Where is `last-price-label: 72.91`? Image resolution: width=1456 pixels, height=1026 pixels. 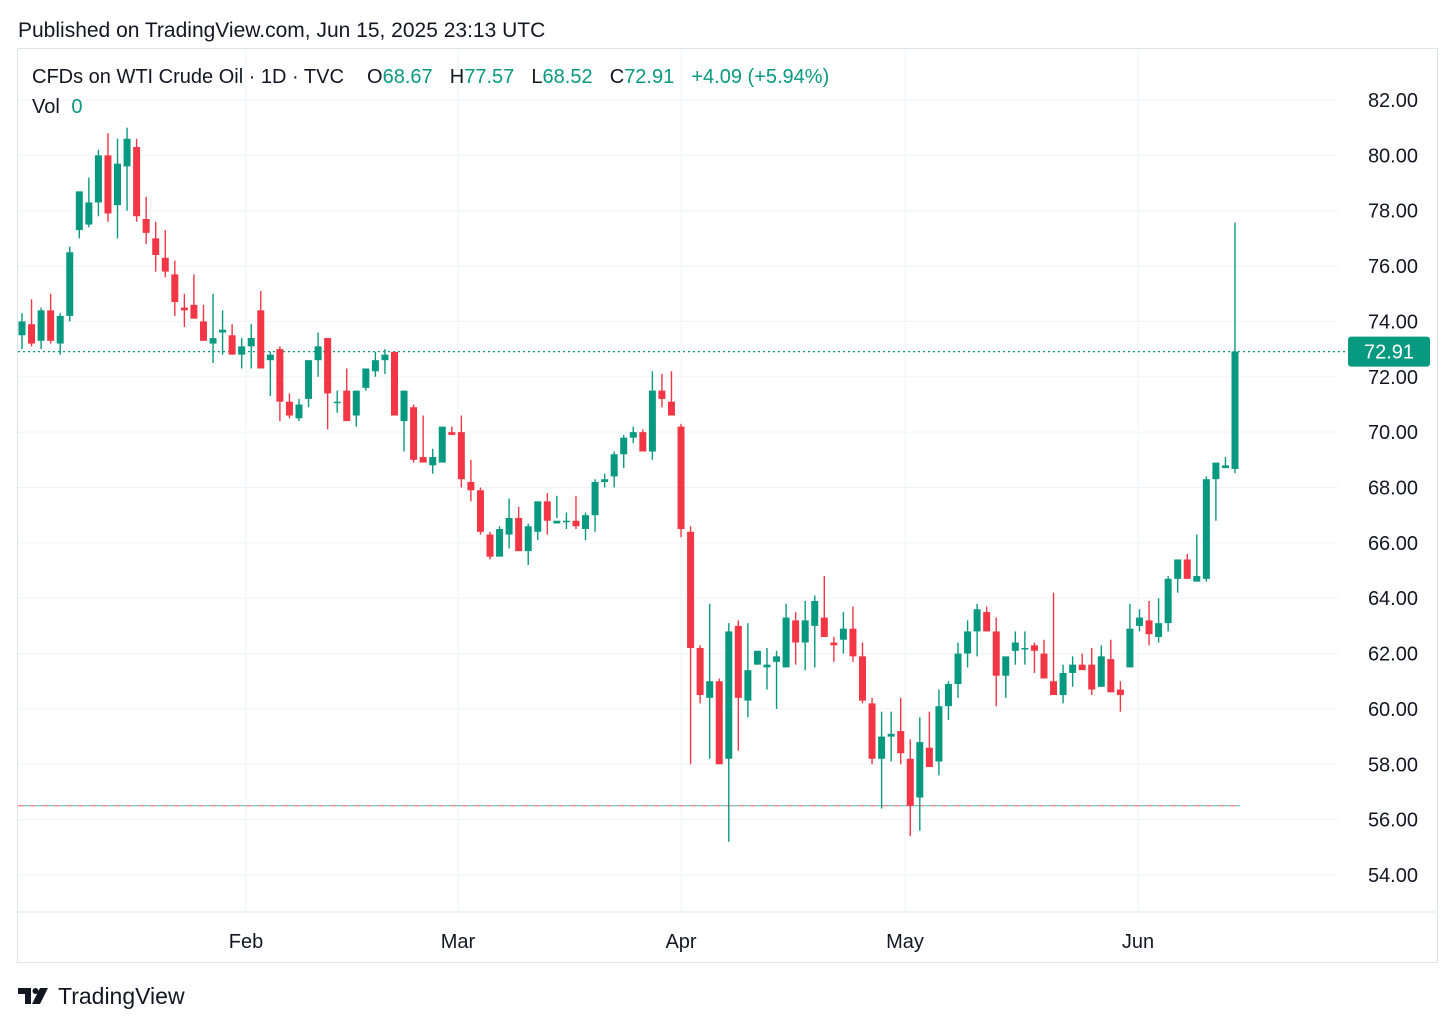 last-price-label: 72.91 is located at coordinates (1389, 353).